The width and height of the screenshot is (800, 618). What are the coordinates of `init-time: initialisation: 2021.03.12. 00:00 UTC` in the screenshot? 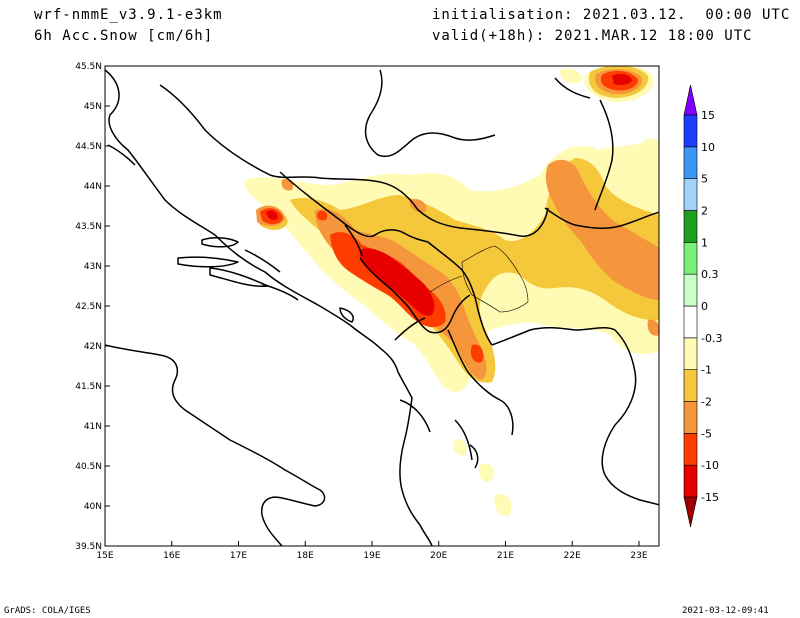 It's located at (611, 15).